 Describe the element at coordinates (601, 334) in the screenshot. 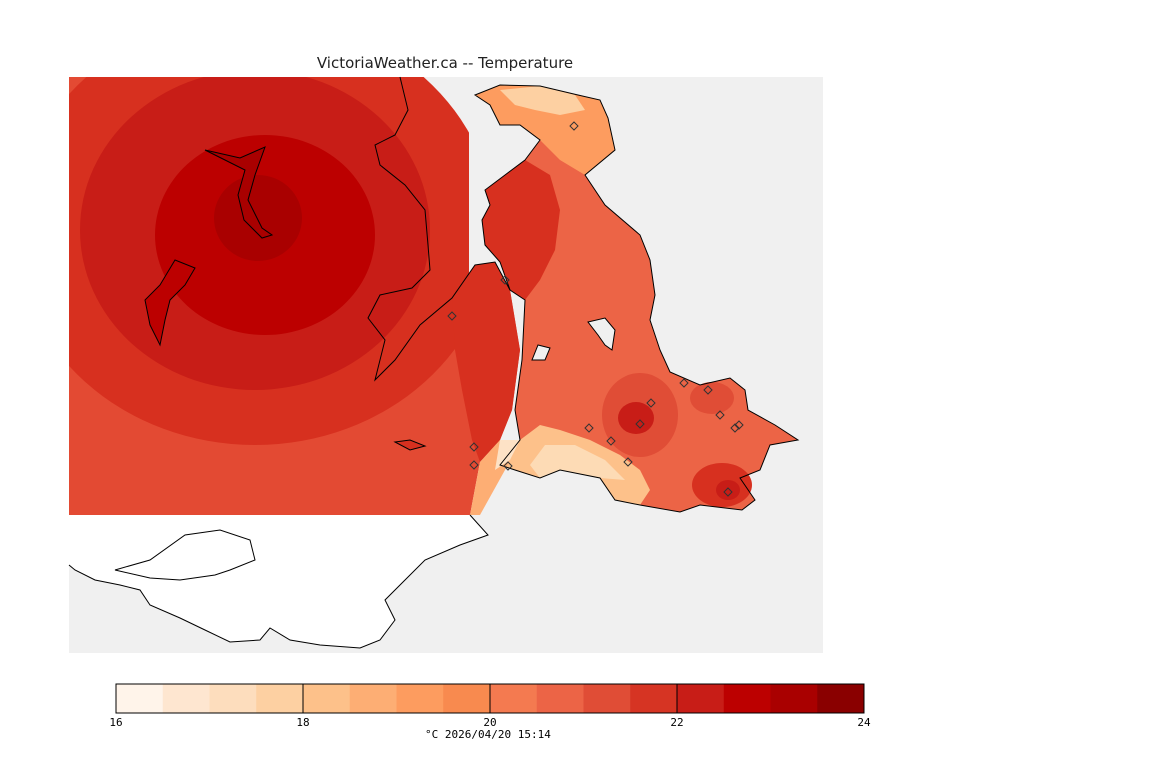

I see `lake-east` at that location.